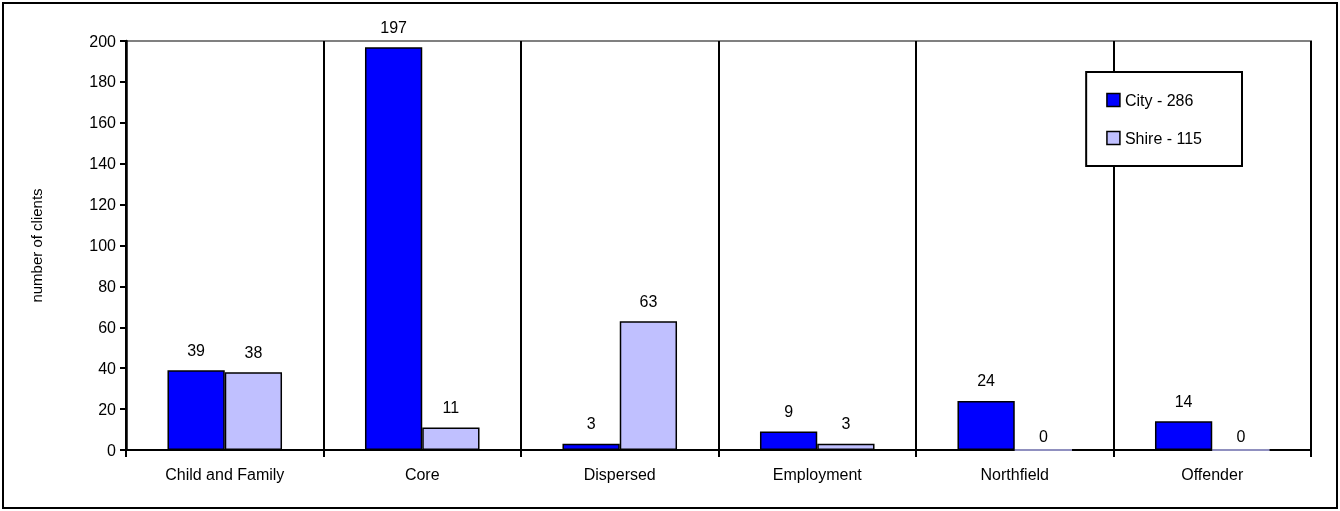 The image size is (1340, 511). I want to click on y-tick-label: 100, so click(103, 245).